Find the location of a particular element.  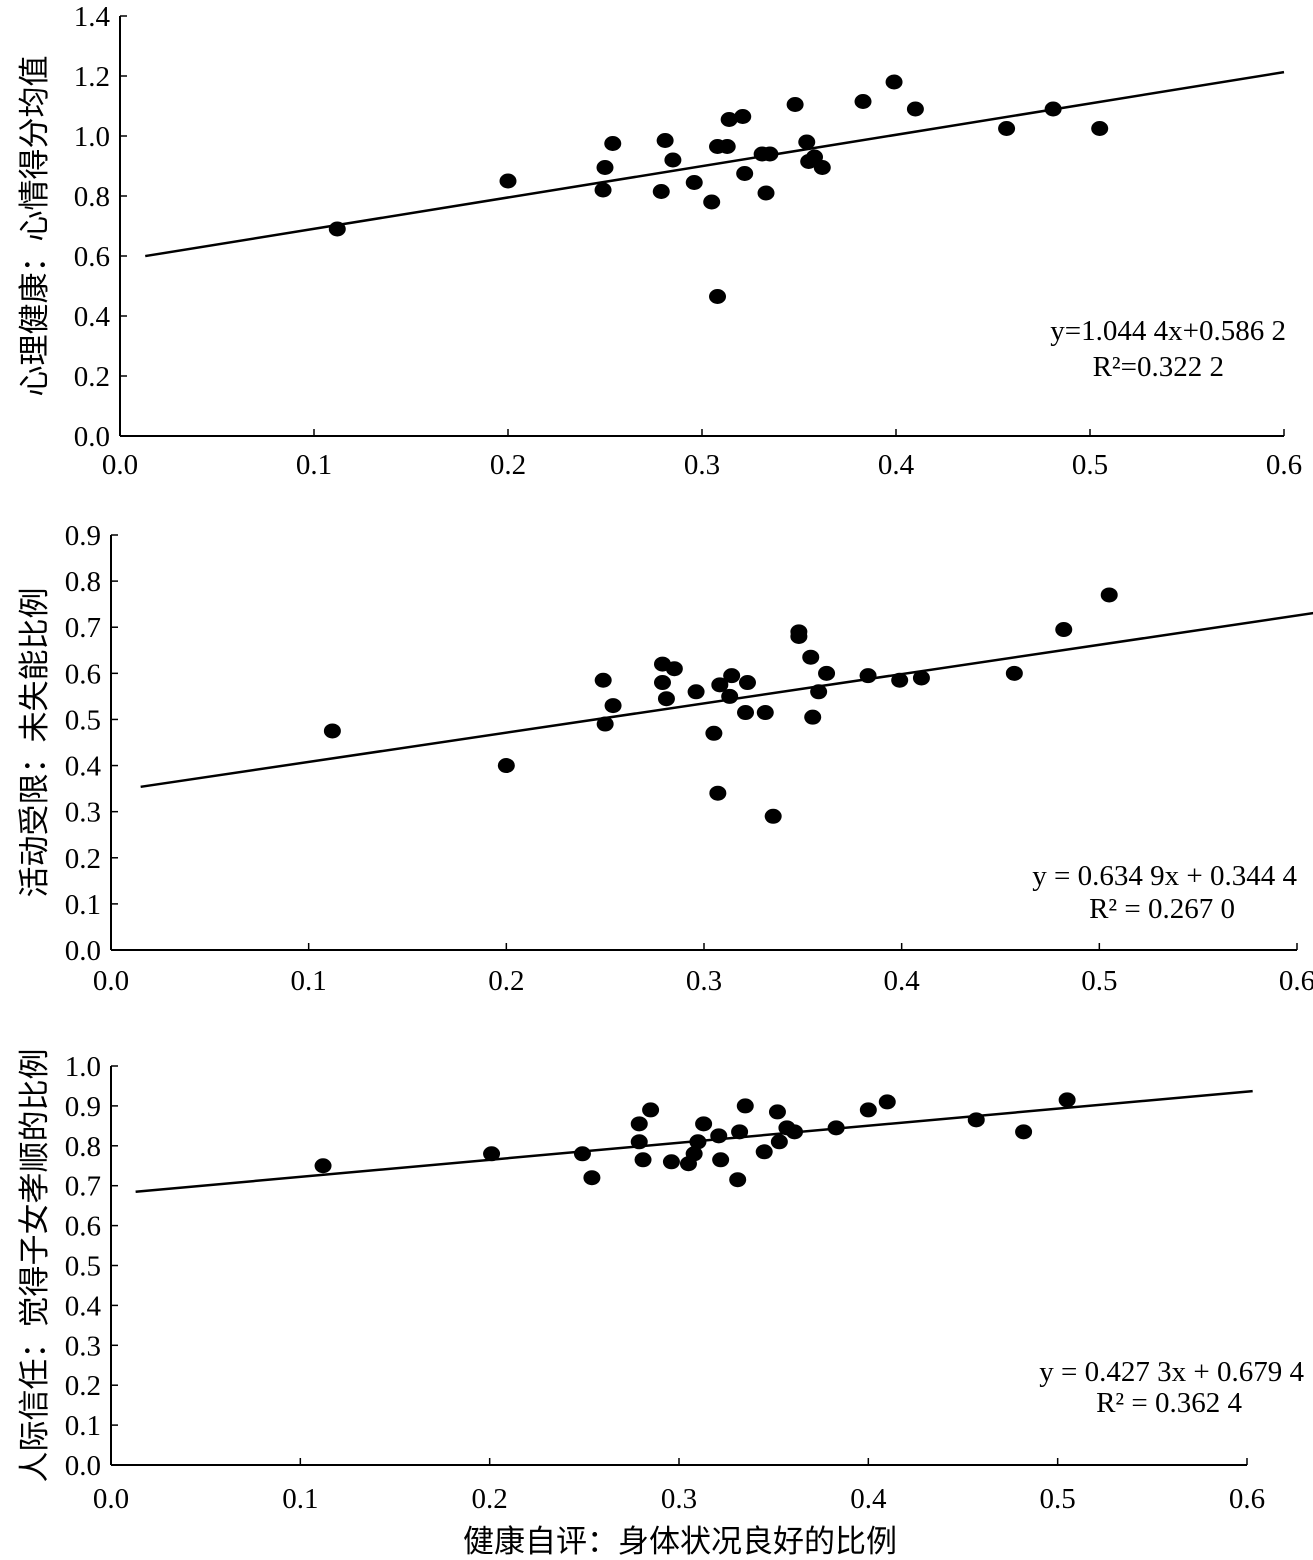

y-tick-label: 0.1 is located at coordinates (83, 1426).